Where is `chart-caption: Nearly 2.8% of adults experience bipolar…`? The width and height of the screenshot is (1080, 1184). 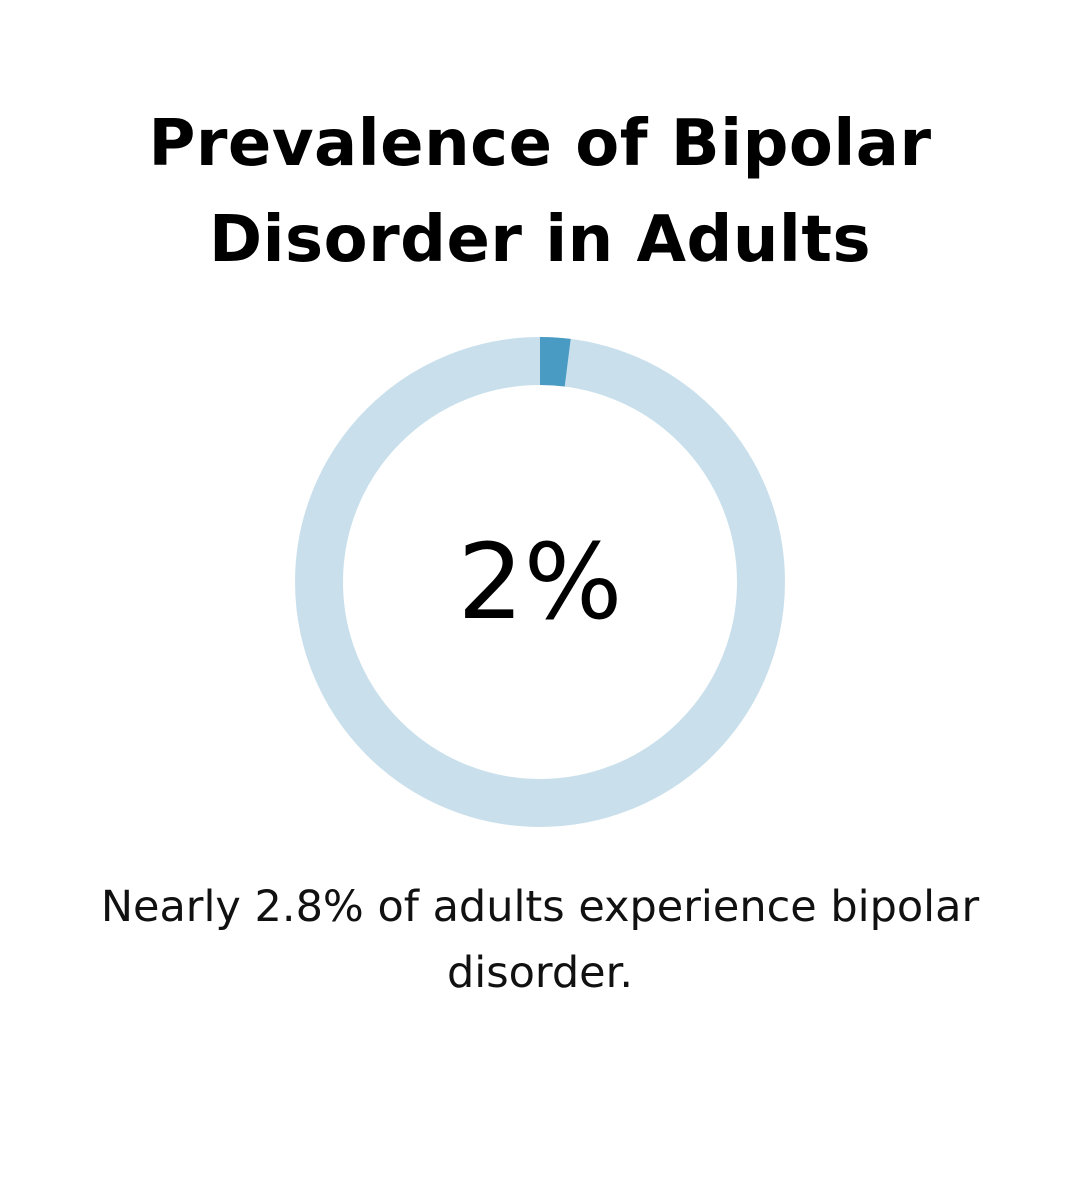 chart-caption: Nearly 2.8% of adults experience bipolar… is located at coordinates (540, 940).